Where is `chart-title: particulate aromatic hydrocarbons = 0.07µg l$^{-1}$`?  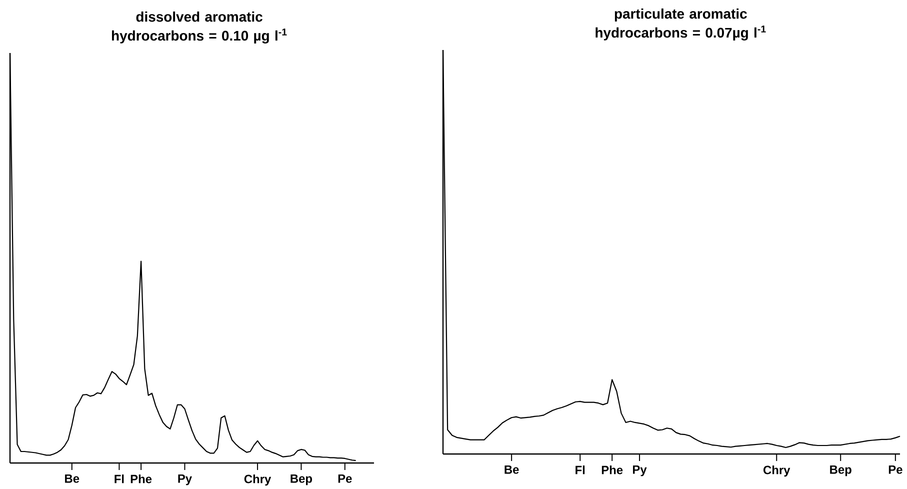
chart-title: particulate aromatic hydrocarbons = 0.07µg l$^{-1}$ is located at coordinates (681, 24).